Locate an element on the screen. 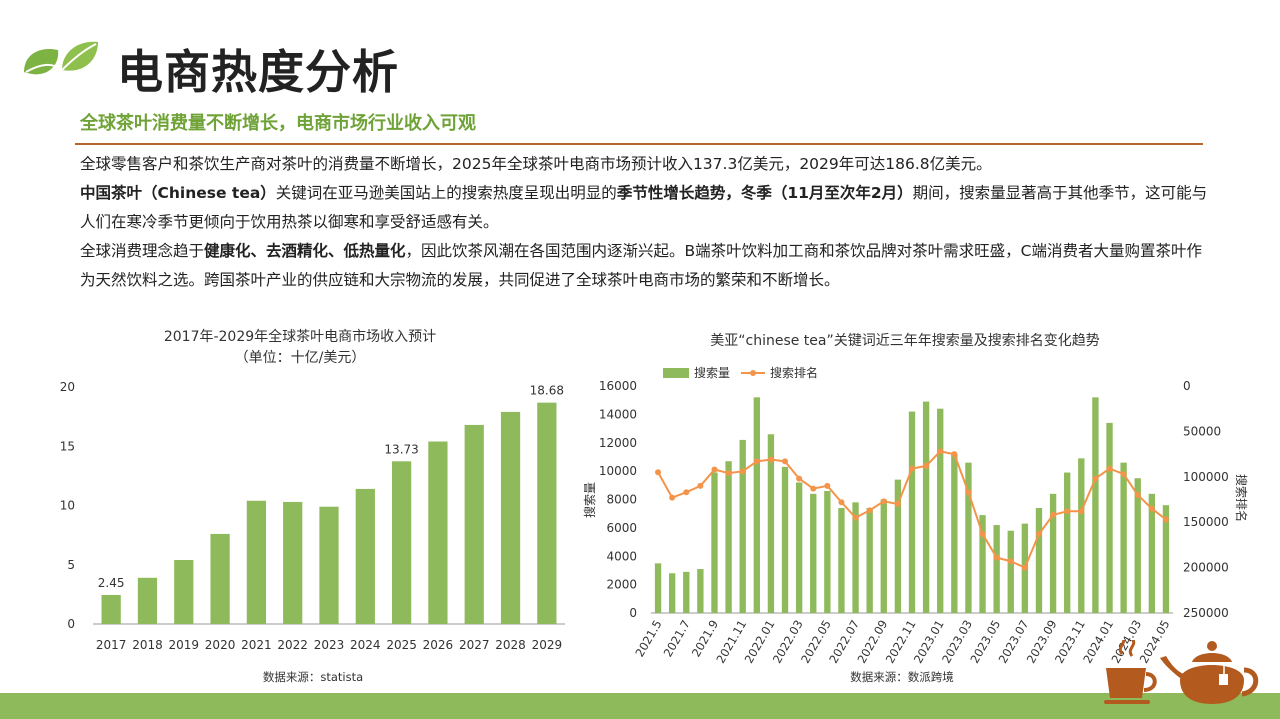  legend-label-search-volume: 搜索量 is located at coordinates (712, 372).